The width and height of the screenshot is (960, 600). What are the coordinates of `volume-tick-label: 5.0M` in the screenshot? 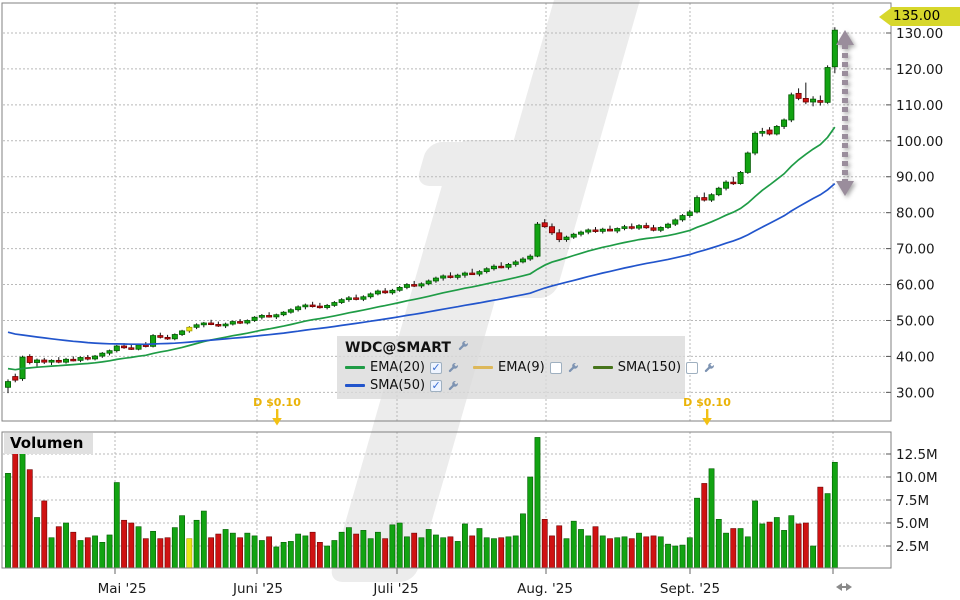 It's located at (912, 524).